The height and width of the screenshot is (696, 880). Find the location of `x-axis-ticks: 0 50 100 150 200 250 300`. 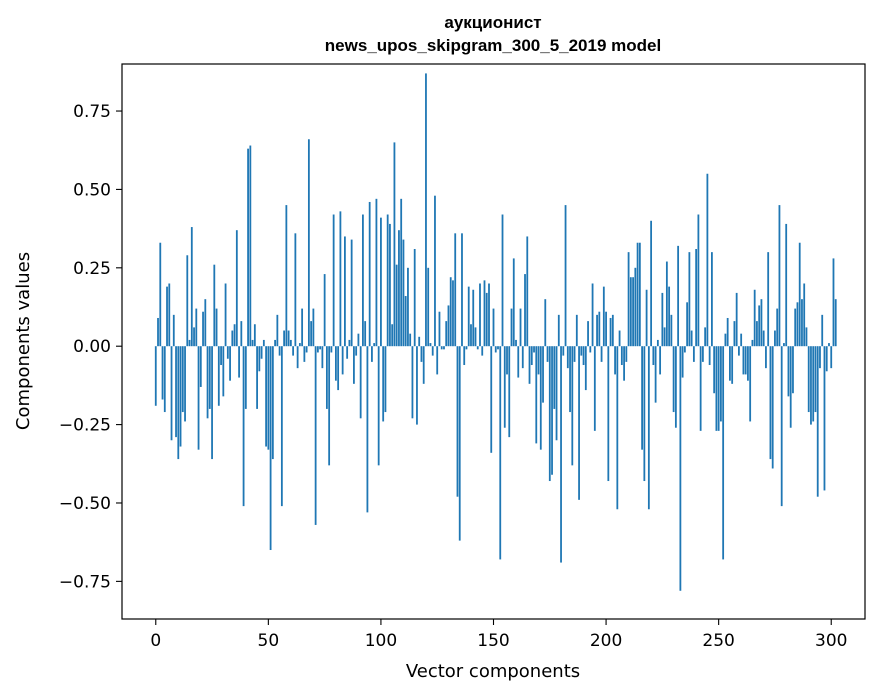

x-axis-ticks: 0 50 100 150 200 250 300 is located at coordinates (498, 635).